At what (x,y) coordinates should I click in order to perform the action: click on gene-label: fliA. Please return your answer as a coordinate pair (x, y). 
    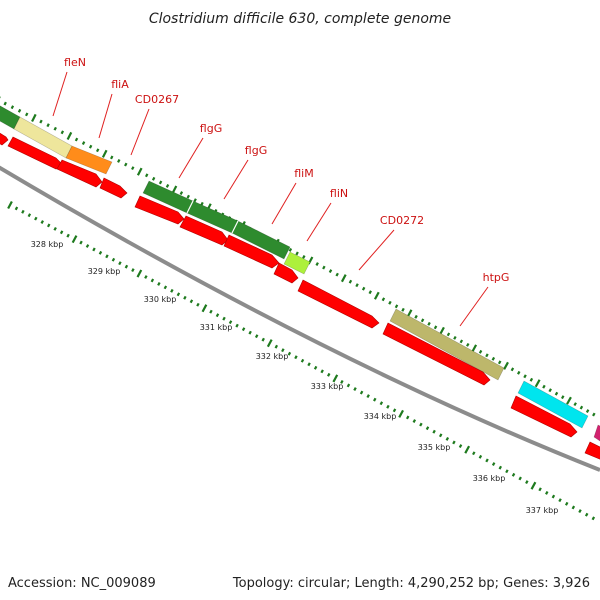
    Looking at the image, I should click on (120, 84).